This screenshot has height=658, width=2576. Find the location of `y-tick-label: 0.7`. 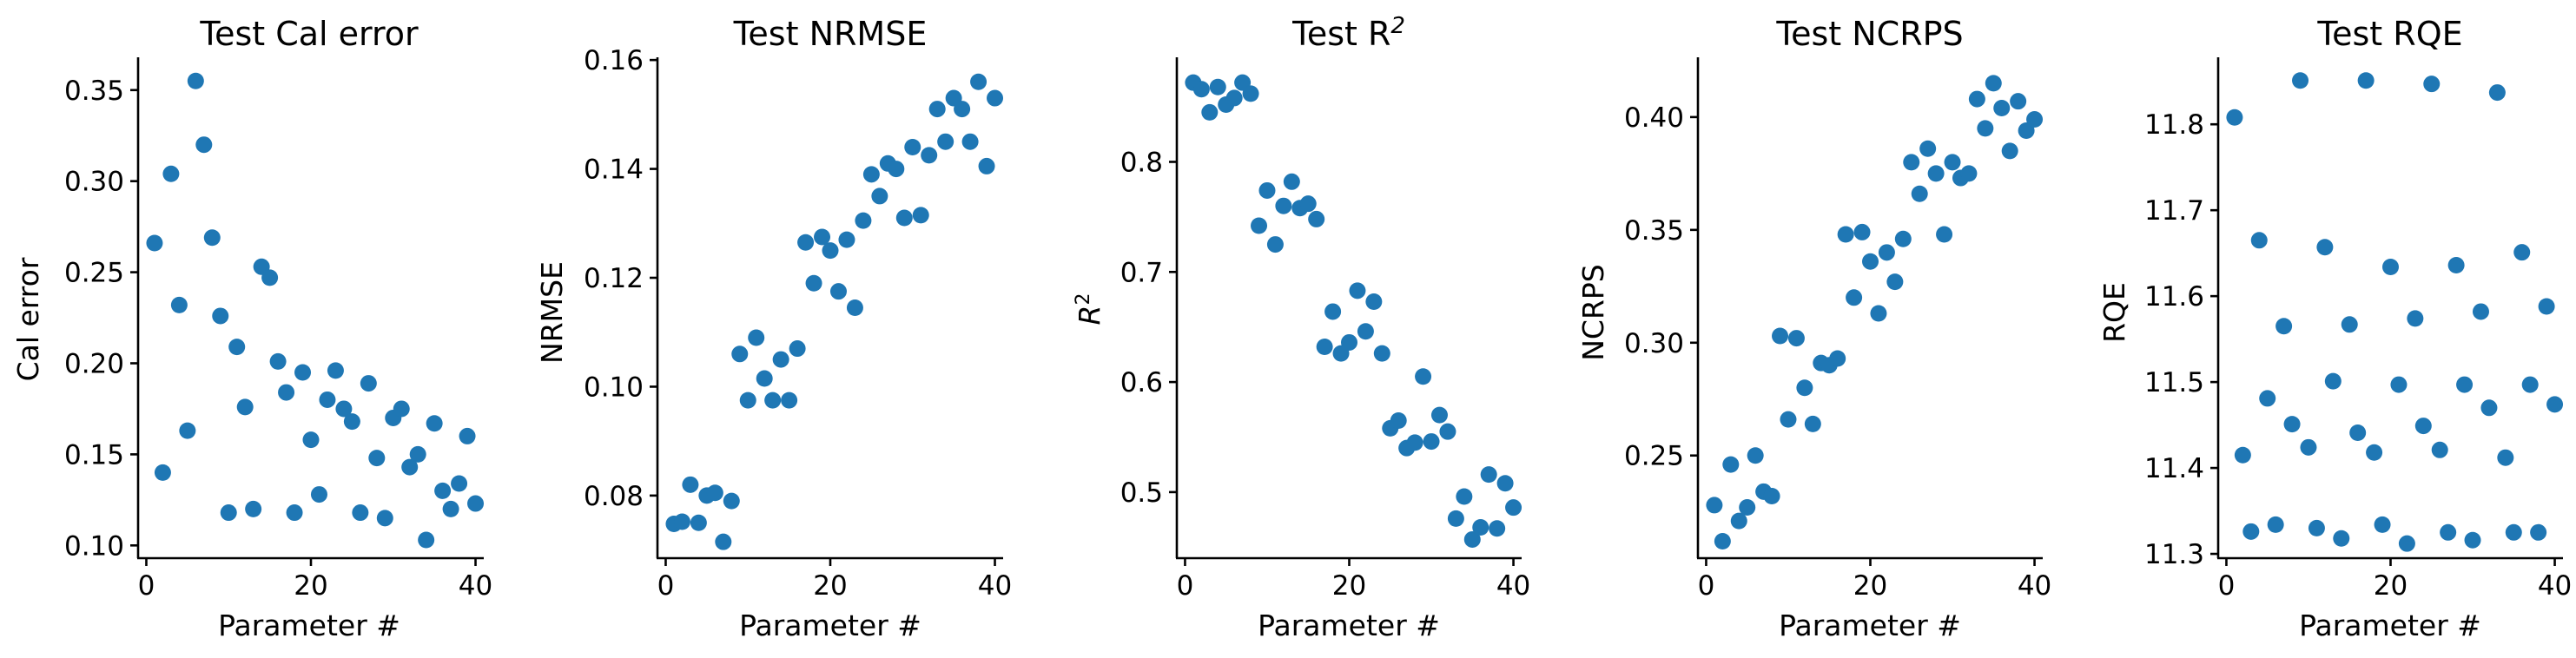

y-tick-label: 0.7 is located at coordinates (1141, 272).